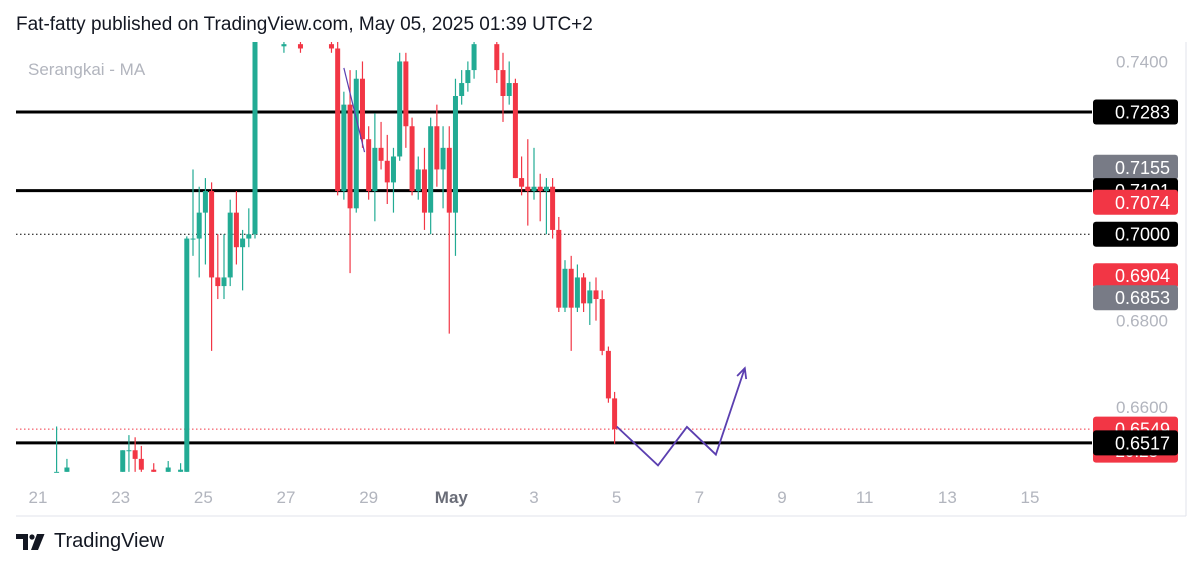  Describe the element at coordinates (1142, 443) in the screenshot. I see `price-tag-value: 0.6517` at that location.